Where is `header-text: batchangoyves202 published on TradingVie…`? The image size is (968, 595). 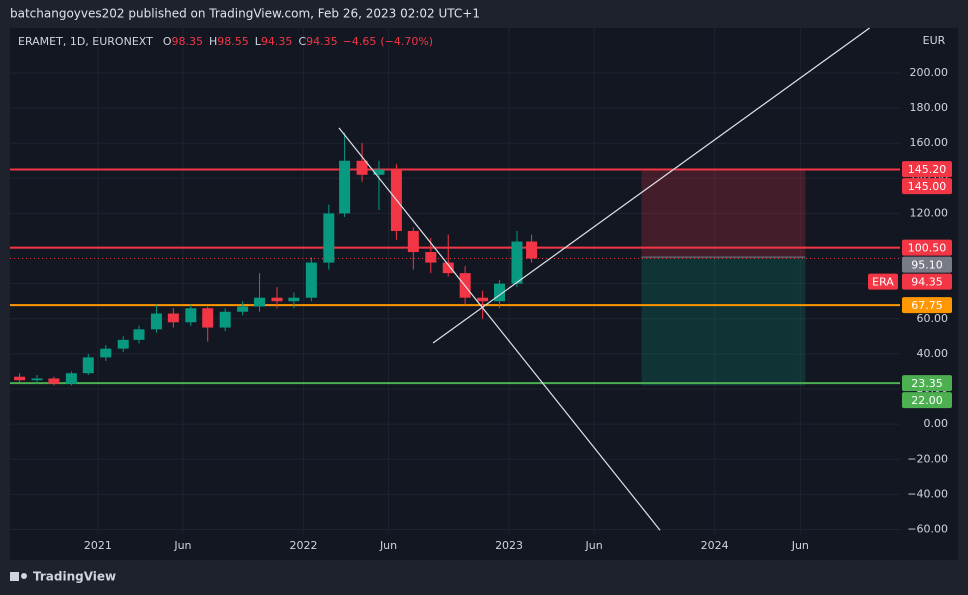 header-text: batchangoyves202 published on TradingVie… is located at coordinates (245, 14).